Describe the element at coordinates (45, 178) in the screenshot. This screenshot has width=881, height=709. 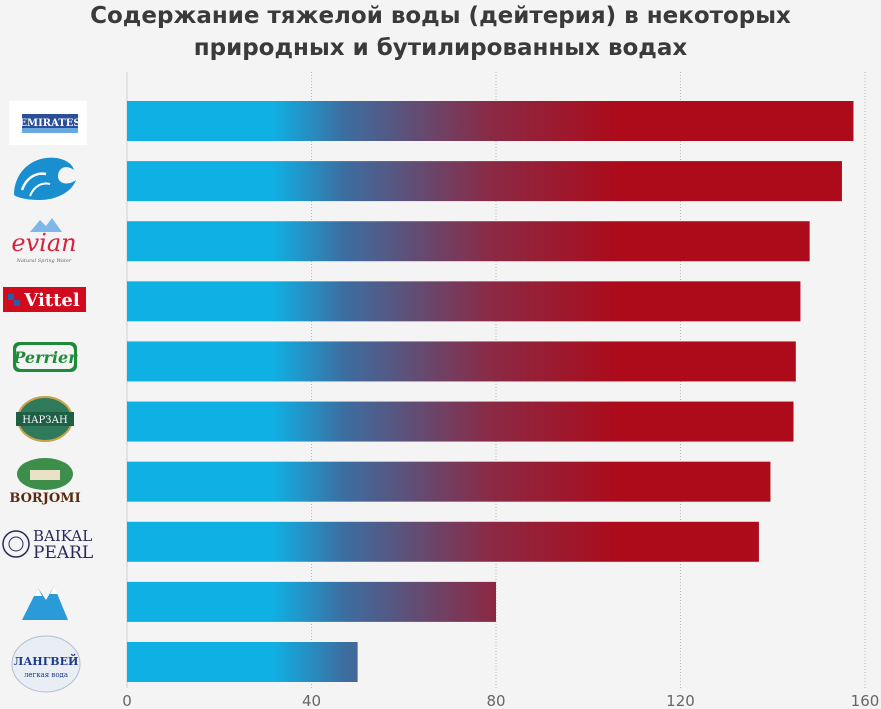
I see `wave-logo` at that location.